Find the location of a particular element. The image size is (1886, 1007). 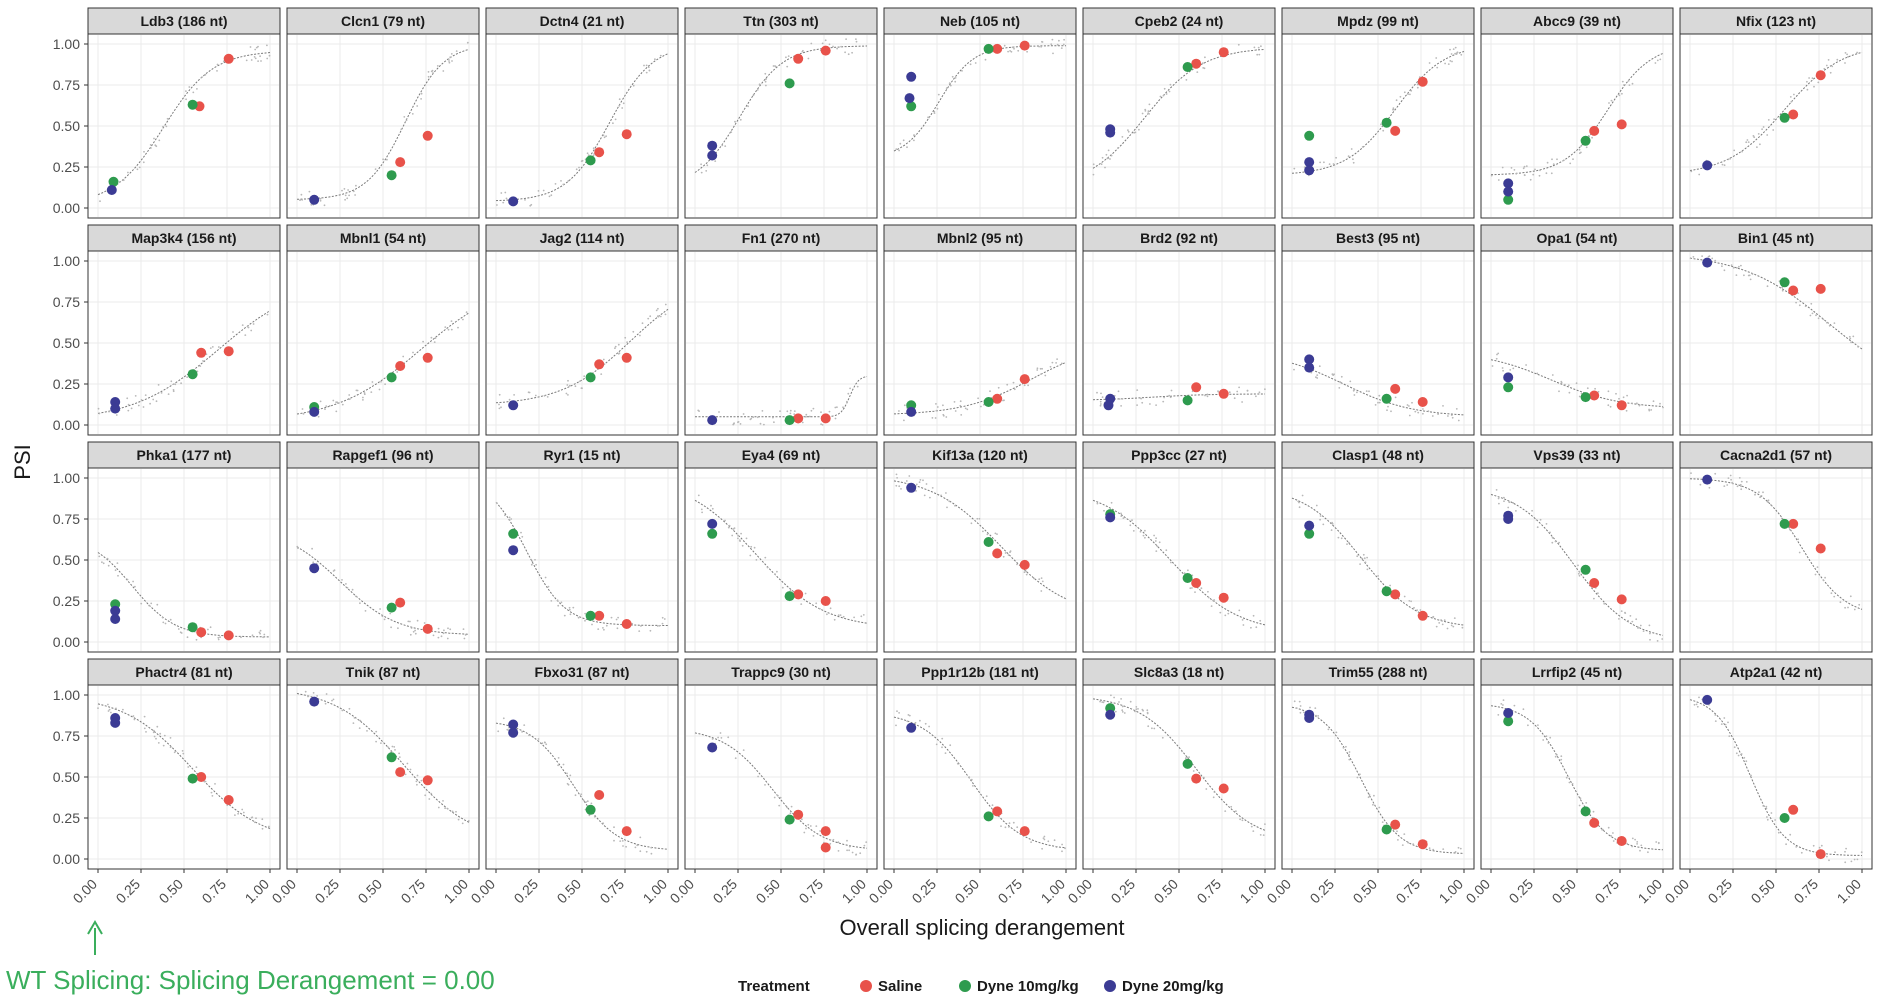

panel: Mpdz (99 nt) is located at coordinates (1378, 113).